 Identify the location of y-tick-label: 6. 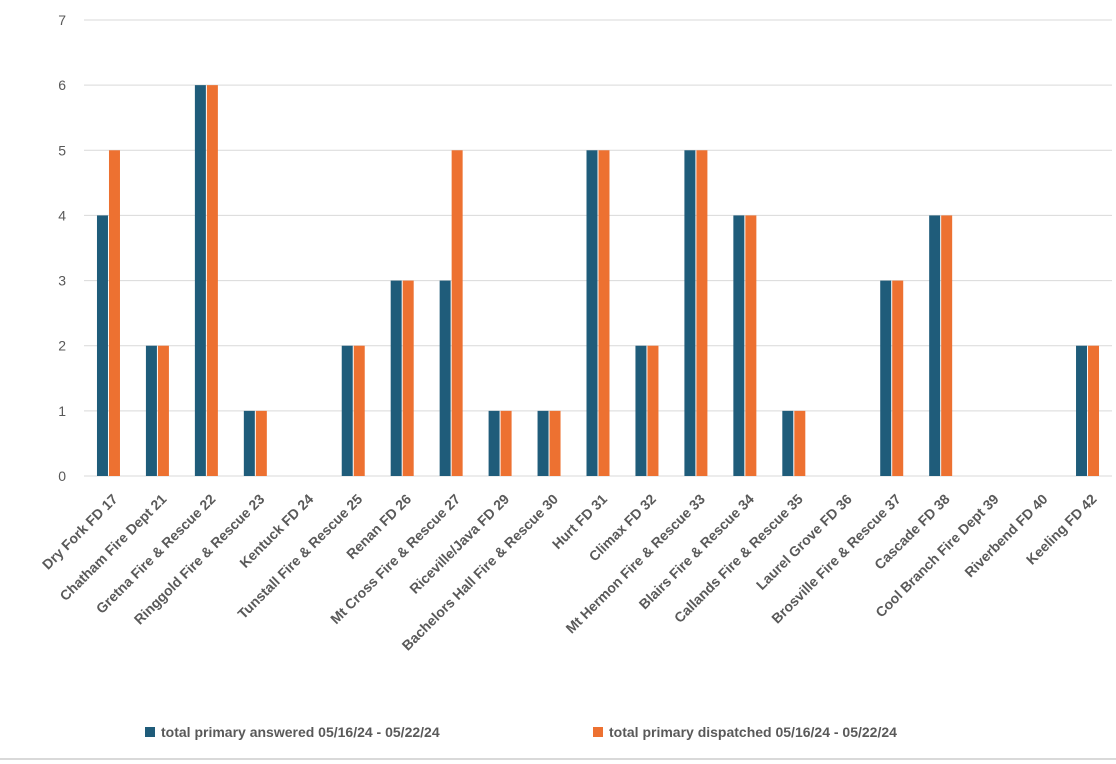
(62, 85).